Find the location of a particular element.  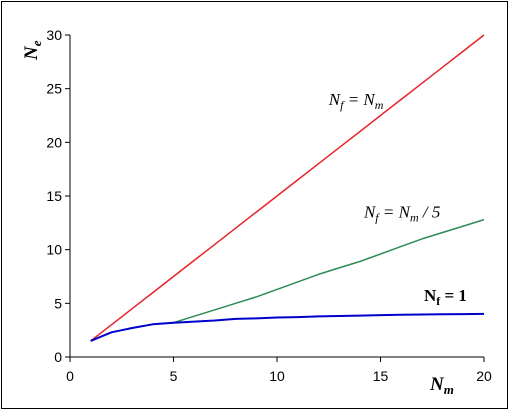

y-tick-label: 20 is located at coordinates (54, 142).